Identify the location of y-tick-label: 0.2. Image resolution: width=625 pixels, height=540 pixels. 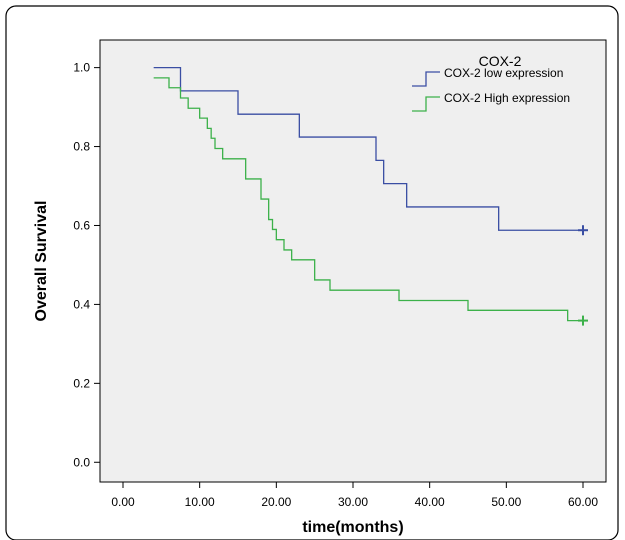
(81, 383).